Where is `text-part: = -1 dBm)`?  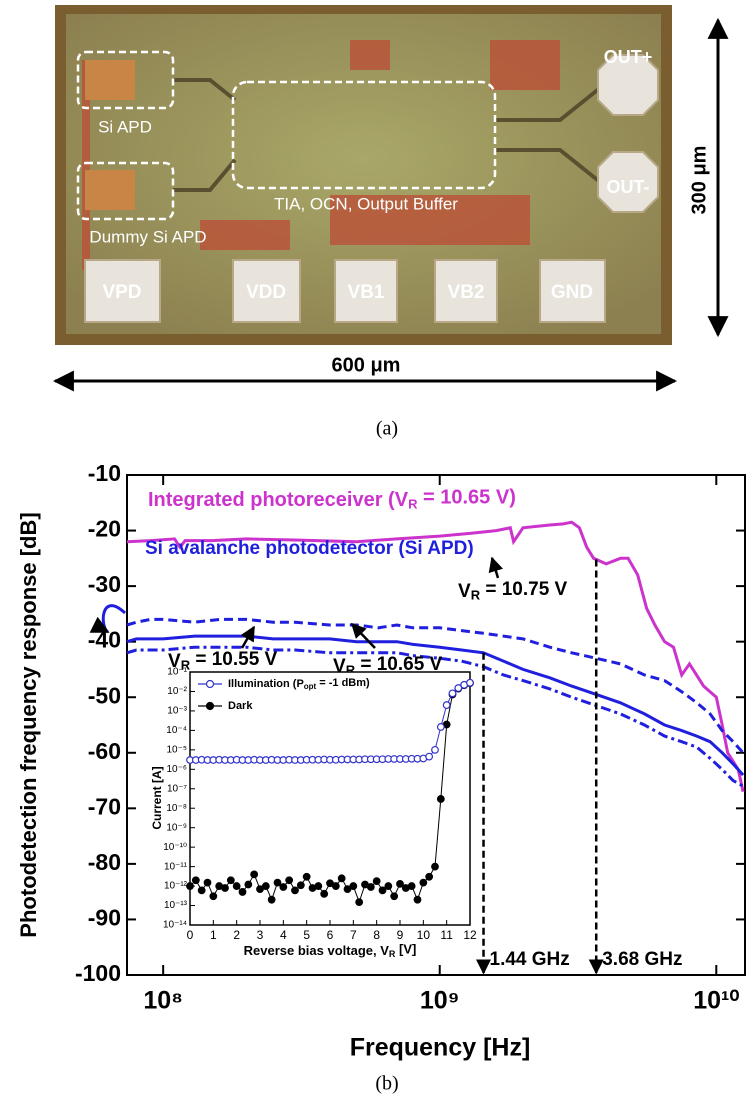 text-part: = -1 dBm) is located at coordinates (343, 683).